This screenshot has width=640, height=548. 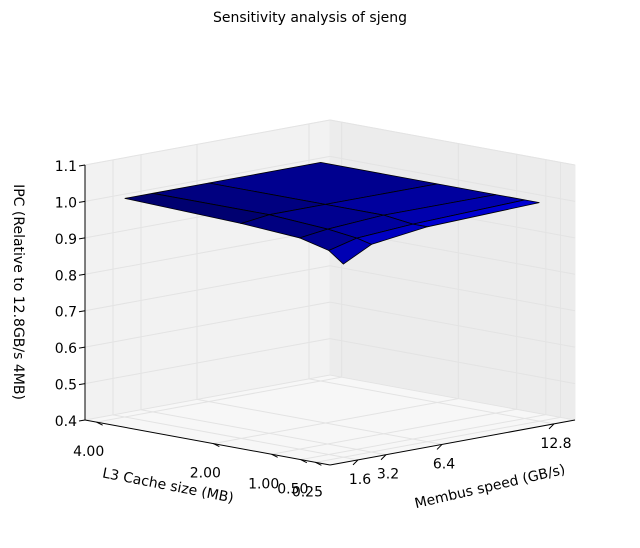 I want to click on x-tick-label: 3.2, so click(x=388, y=475).